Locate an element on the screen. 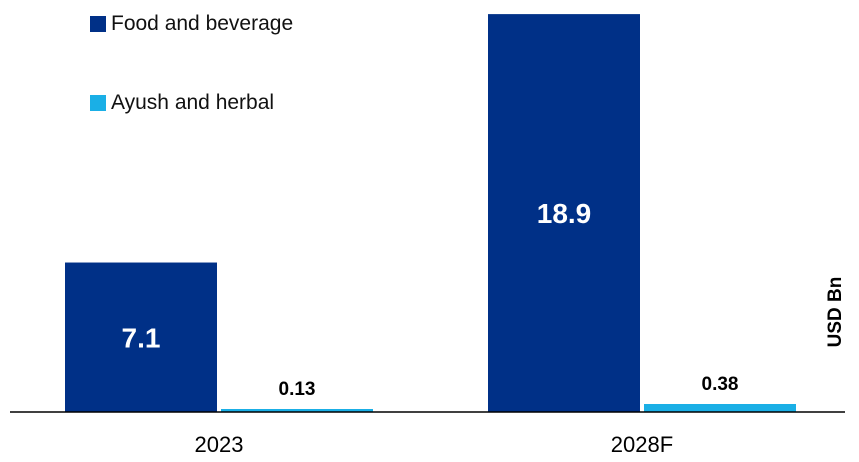 Image resolution: width=859 pixels, height=462 pixels. bar-ayush-and-herbal-2023 is located at coordinates (297, 410).